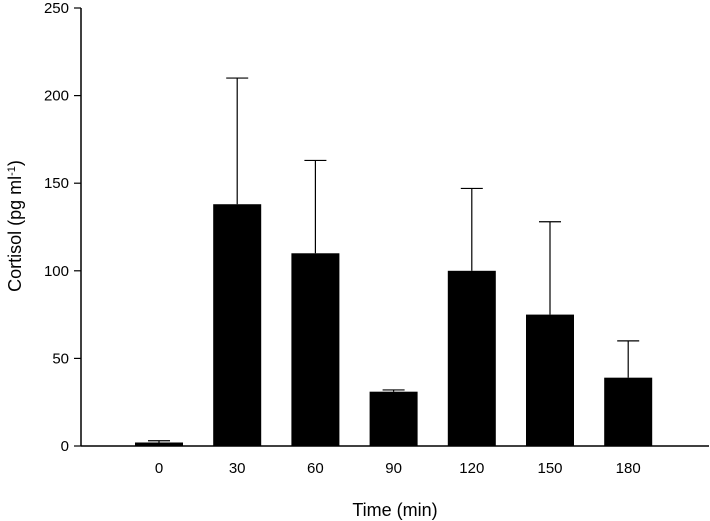 The height and width of the screenshot is (521, 710). What do you see at coordinates (628, 468) in the screenshot?
I see `x-tick-label: 180` at bounding box center [628, 468].